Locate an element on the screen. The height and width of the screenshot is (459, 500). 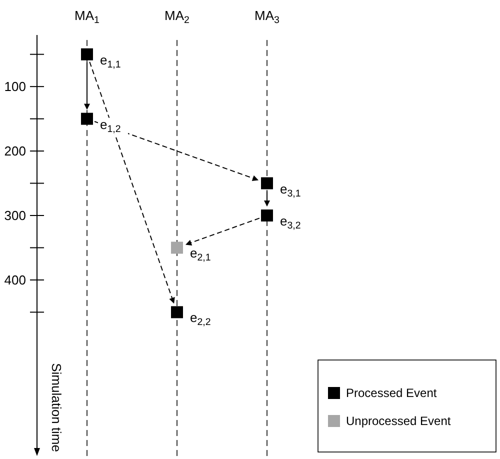
annotation: e$_{3,1}$ is located at coordinates (290, 190).